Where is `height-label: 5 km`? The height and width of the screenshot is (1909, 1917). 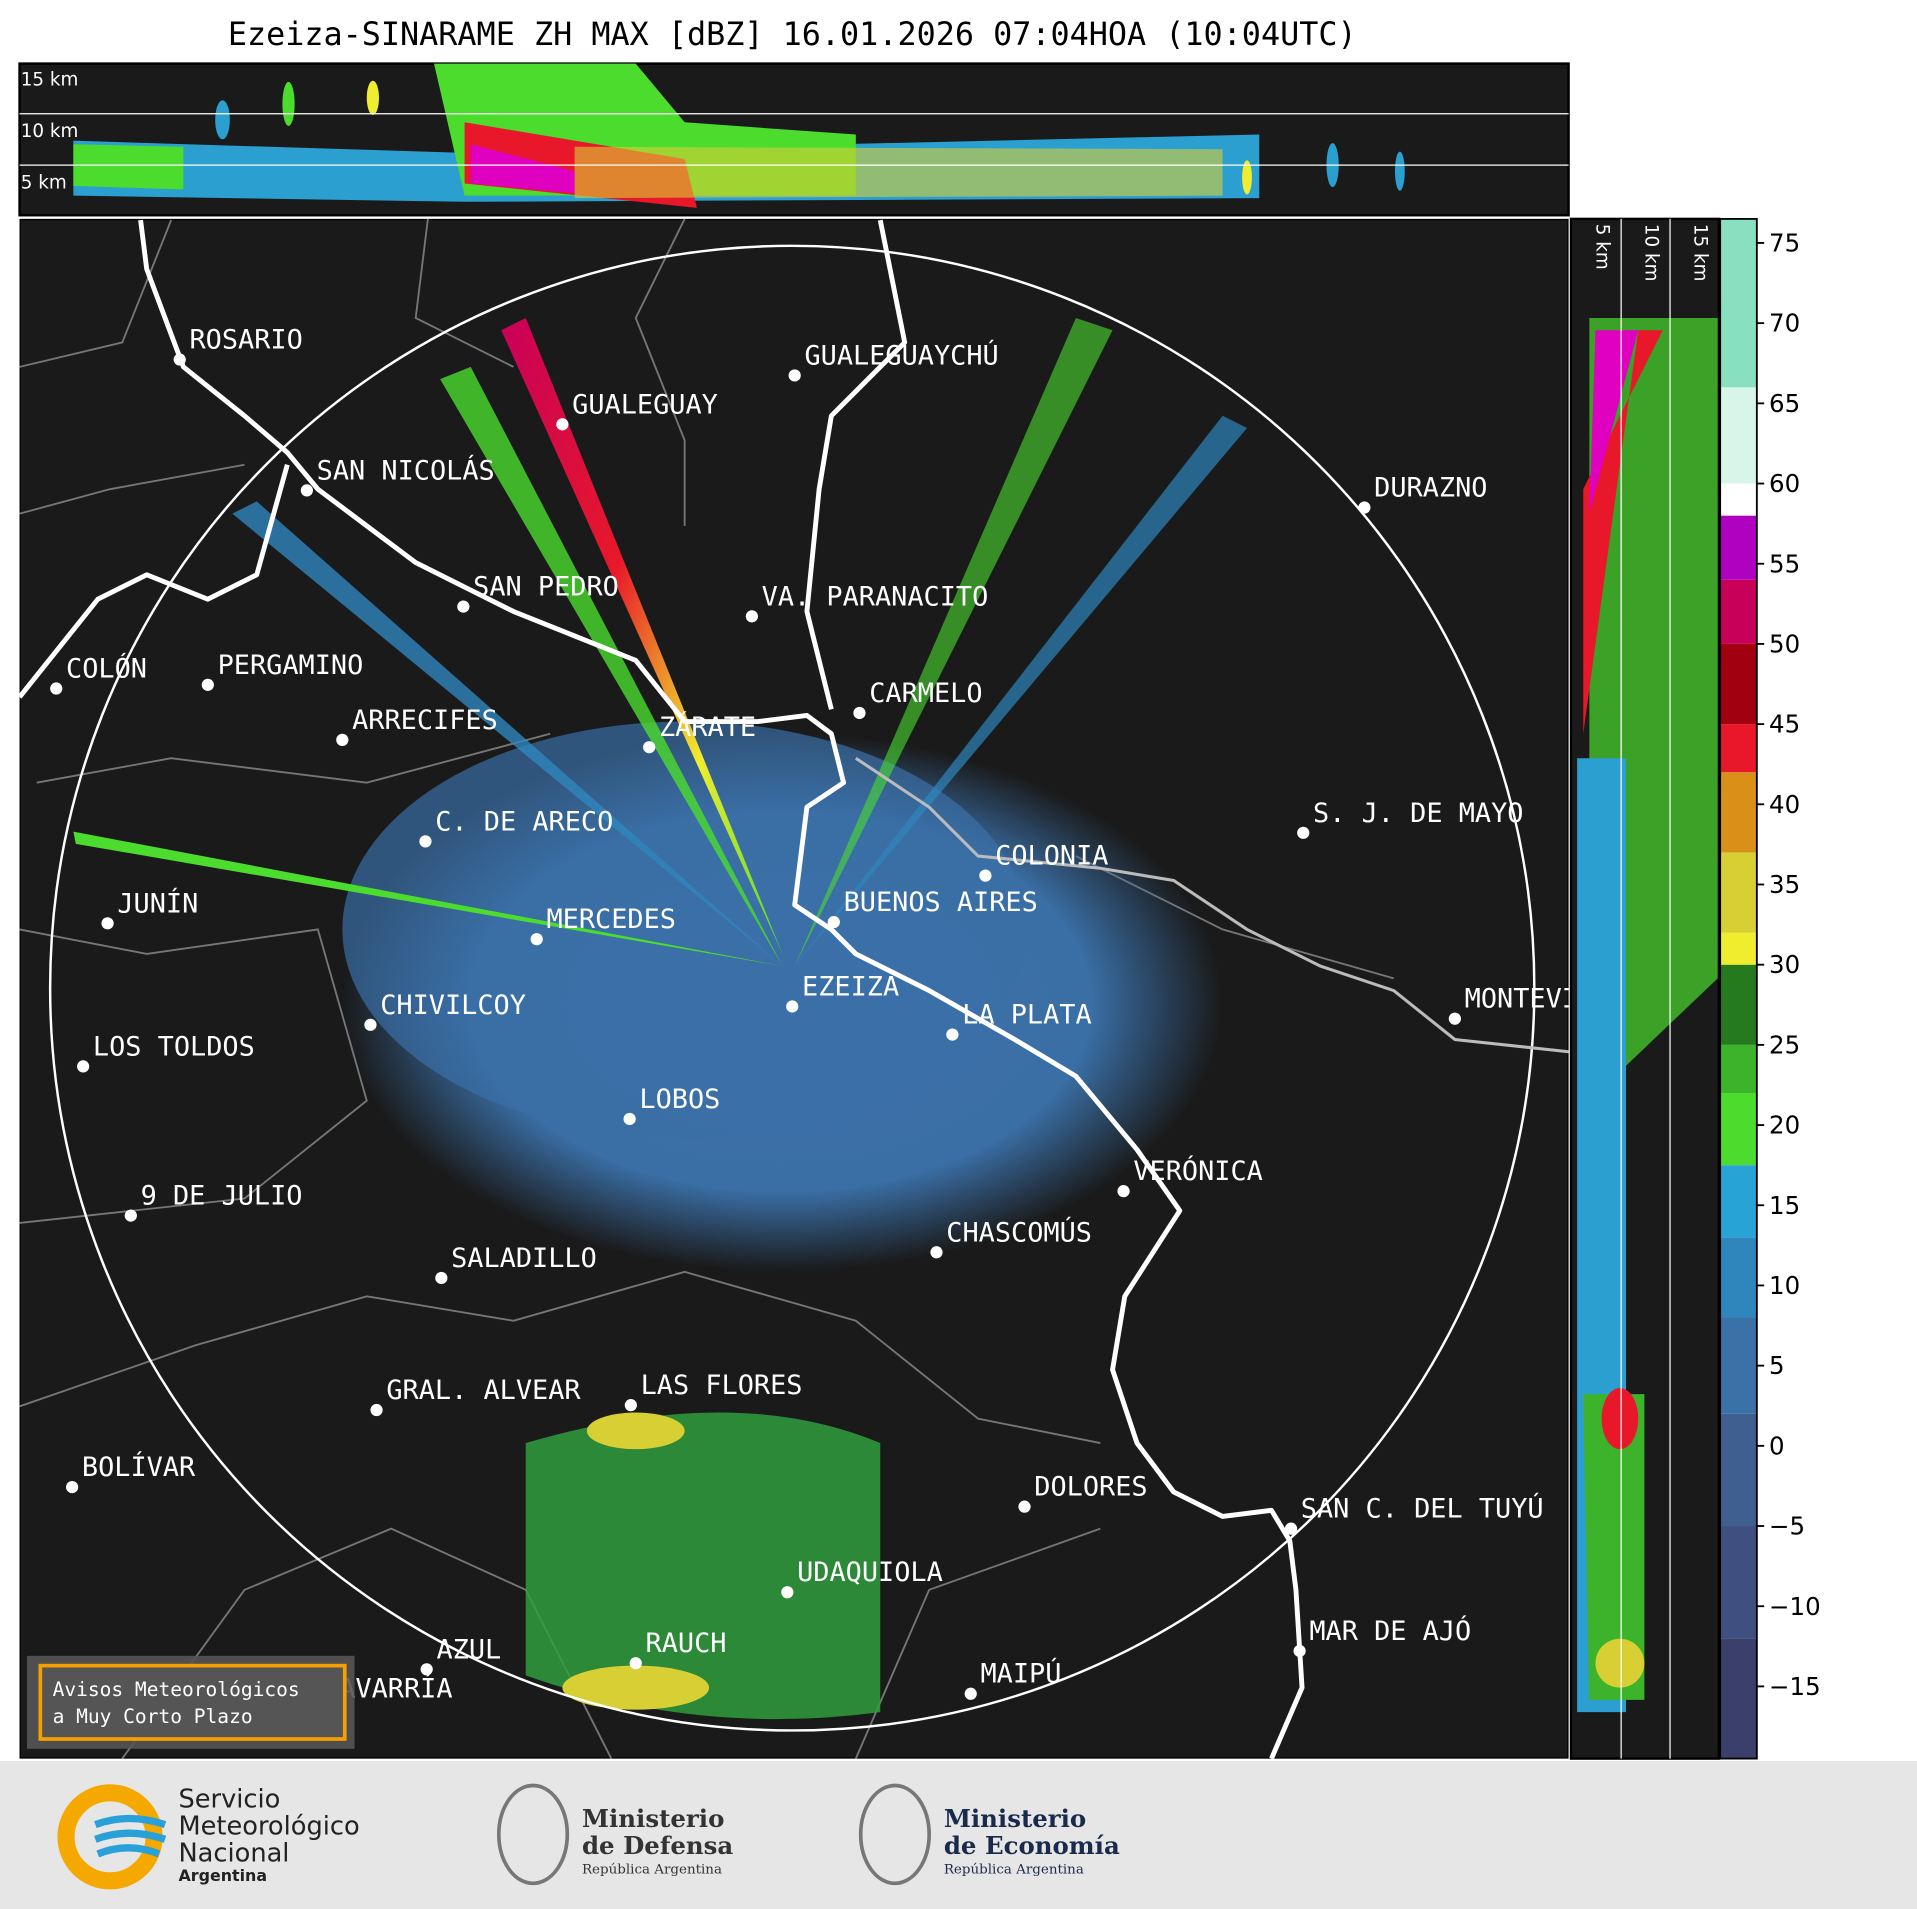
height-label: 5 km is located at coordinates (1602, 247).